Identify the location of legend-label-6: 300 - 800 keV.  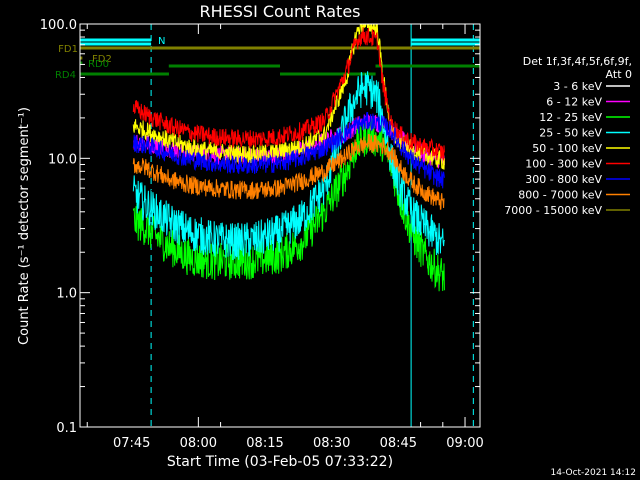
(563, 179).